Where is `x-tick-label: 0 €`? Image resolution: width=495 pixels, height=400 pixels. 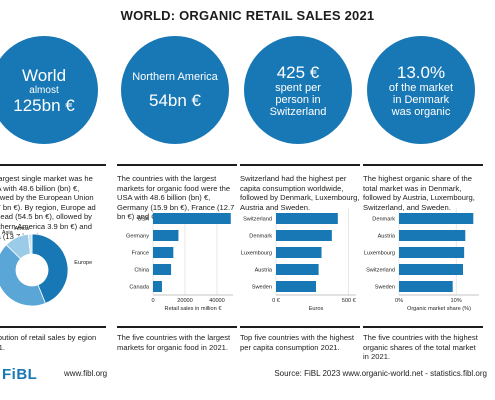 x-tick-label: 0 € is located at coordinates (276, 301).